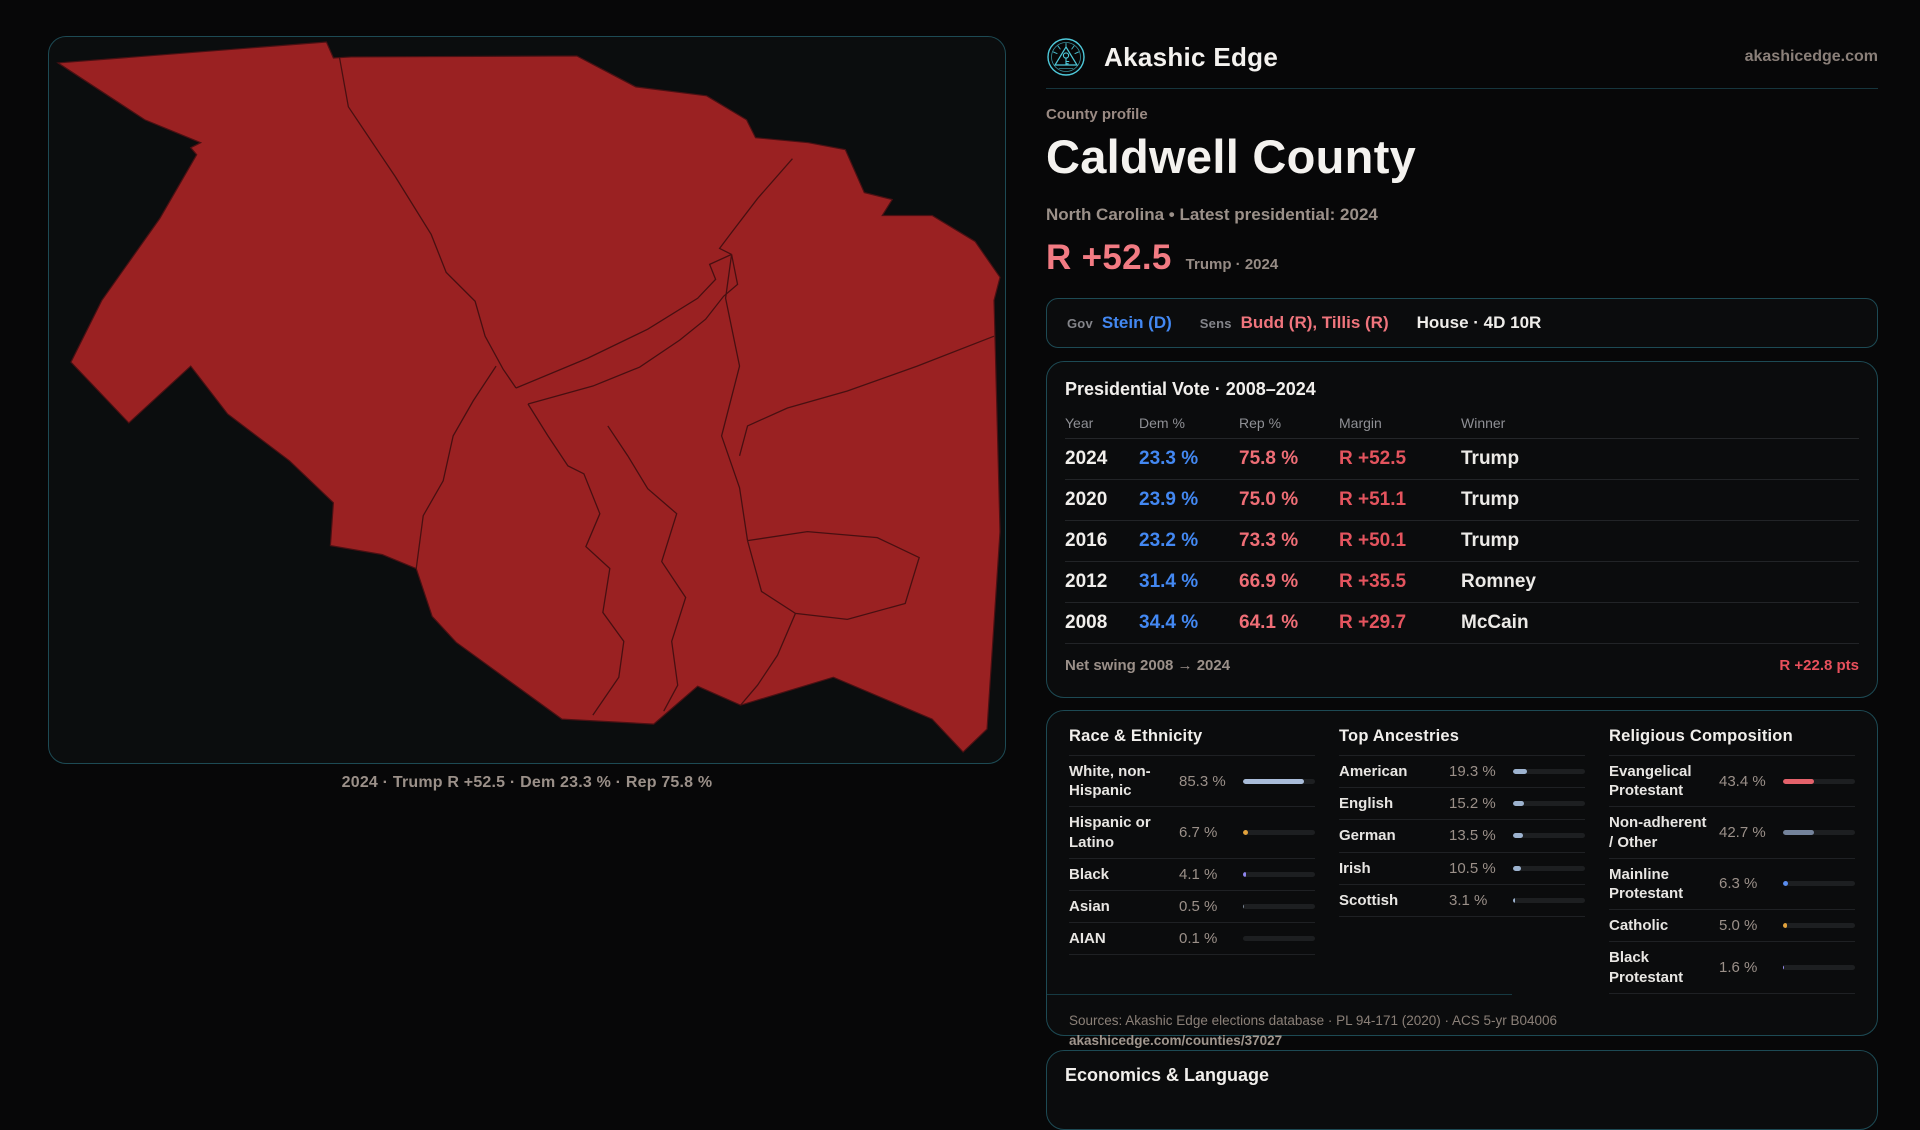 This screenshot has width=1920, height=1130. What do you see at coordinates (1198, 874) in the screenshot?
I see `stat-value: 4.1 %` at bounding box center [1198, 874].